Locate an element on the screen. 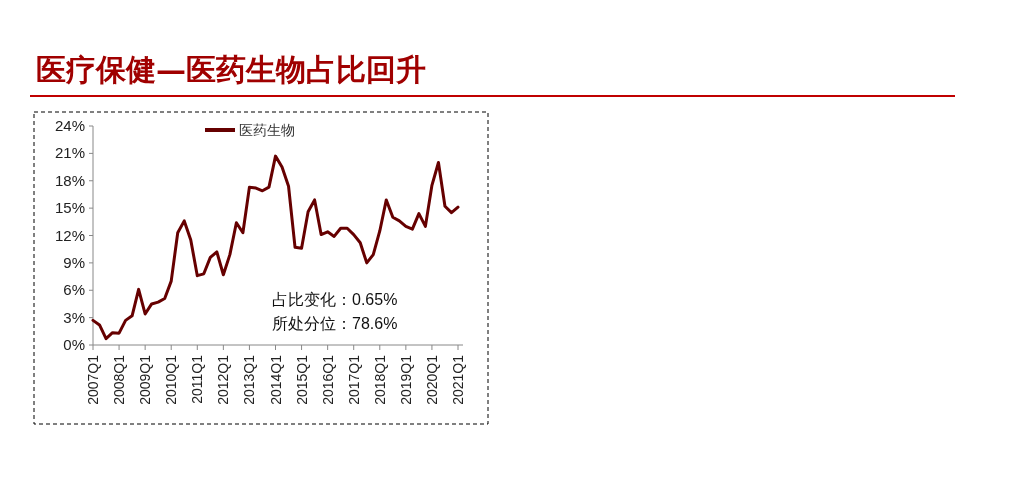 The height and width of the screenshot is (489, 1016). x-tick-label: 2010Q1 is located at coordinates (171, 379).